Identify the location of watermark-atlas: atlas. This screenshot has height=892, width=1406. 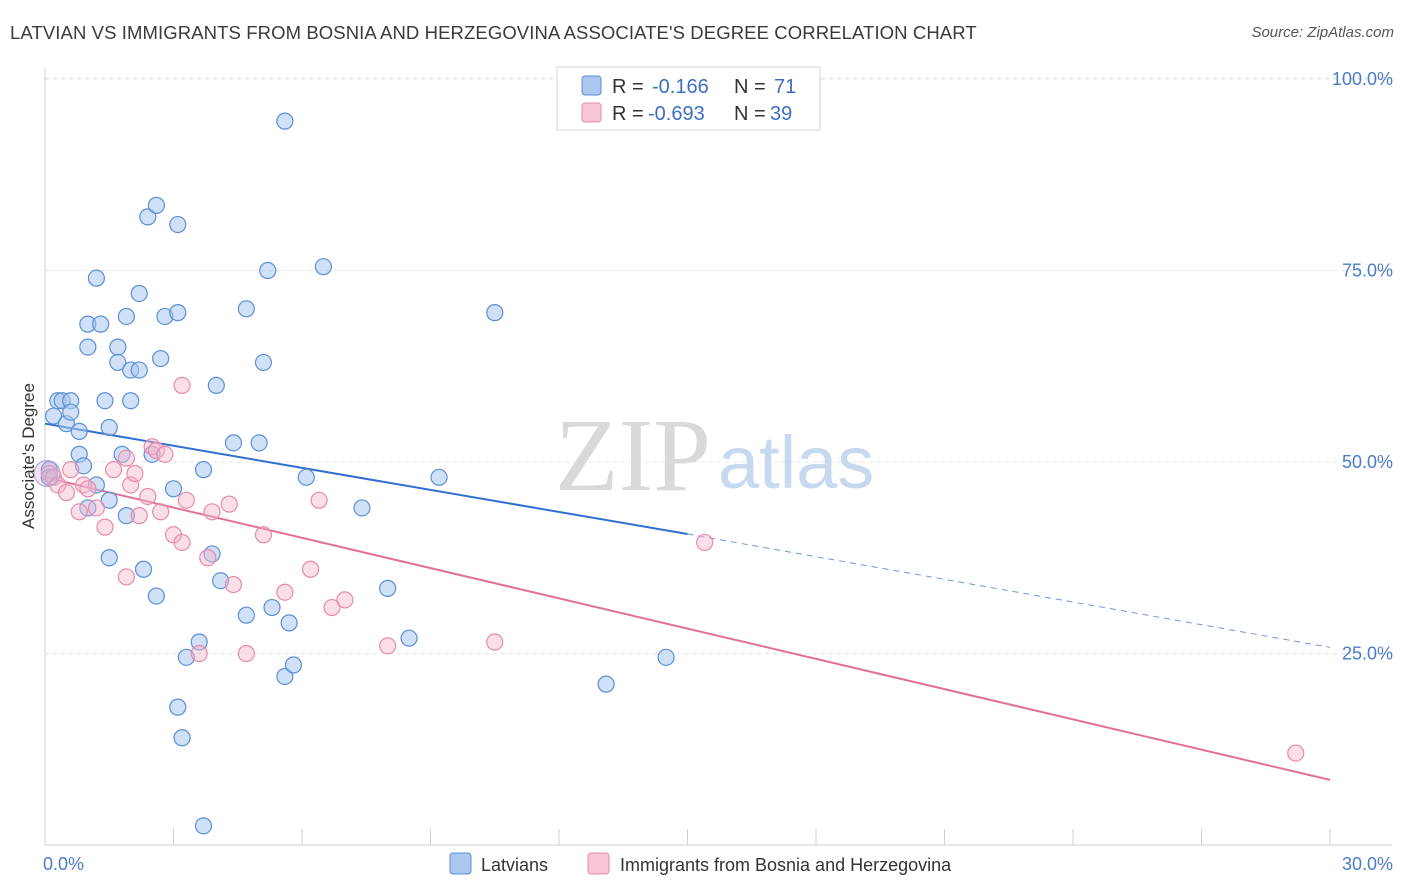
(796, 462).